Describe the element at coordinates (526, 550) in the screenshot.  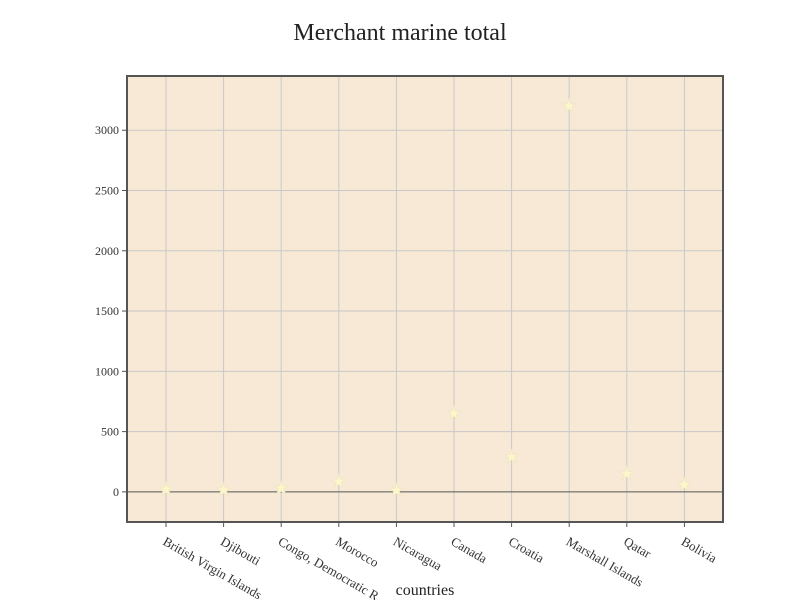
I see `x-tick-label: Croatia` at that location.